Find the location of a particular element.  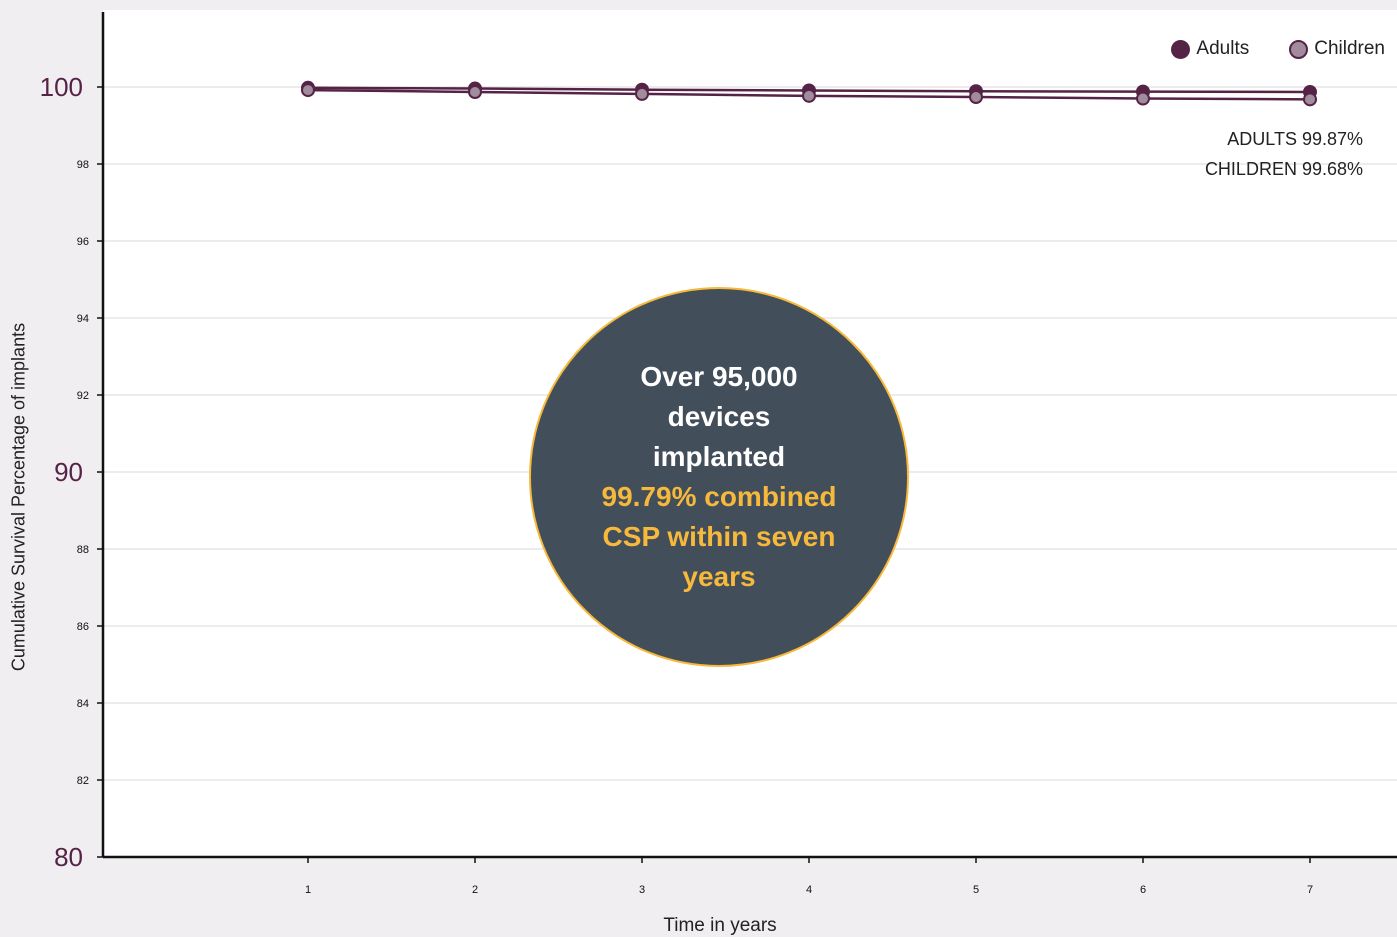

summary-adults: ADULTS 99.87% is located at coordinates (1295, 139).